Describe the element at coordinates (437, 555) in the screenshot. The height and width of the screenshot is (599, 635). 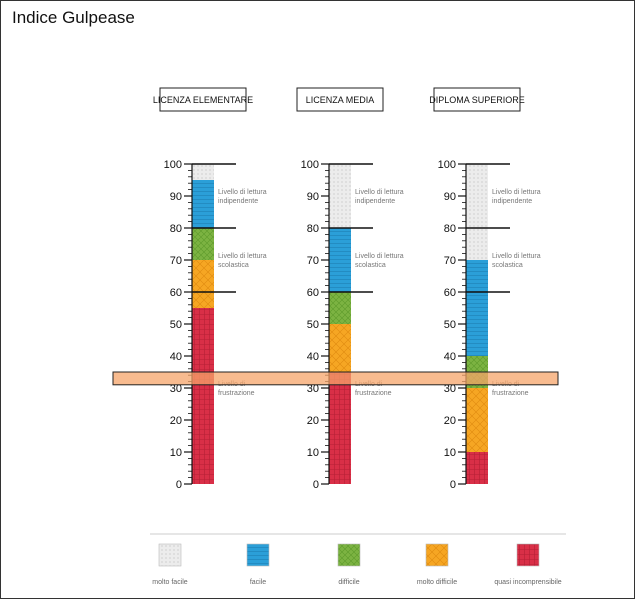
I see `legend-swatch-molto-difficile` at that location.